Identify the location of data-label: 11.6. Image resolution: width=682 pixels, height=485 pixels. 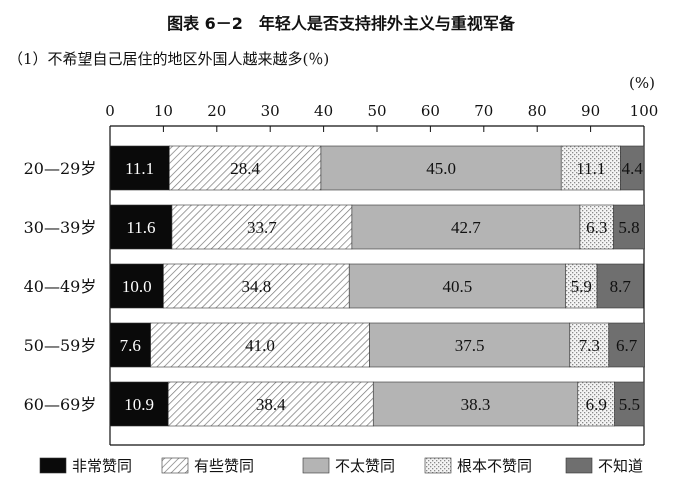
(140, 227).